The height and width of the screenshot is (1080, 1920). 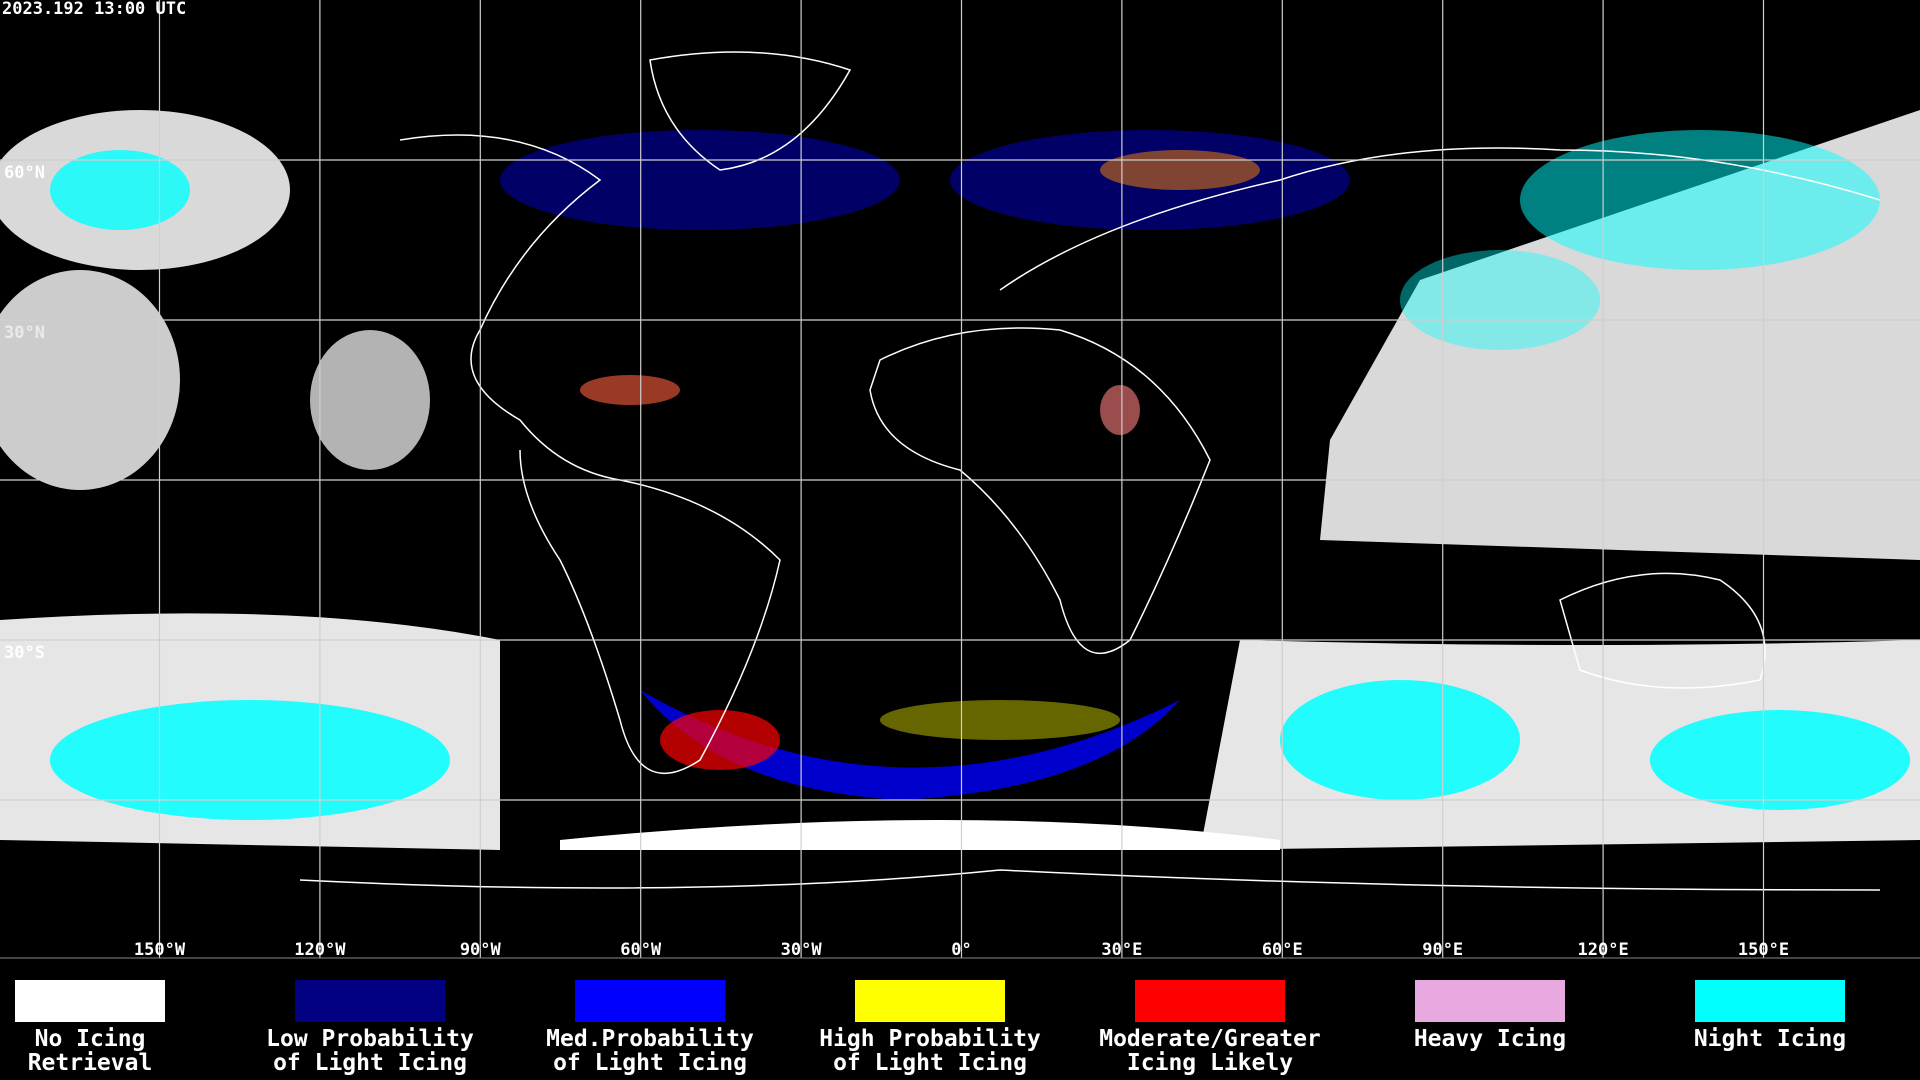 What do you see at coordinates (1442, 950) in the screenshot?
I see `lon-label: 90°E` at bounding box center [1442, 950].